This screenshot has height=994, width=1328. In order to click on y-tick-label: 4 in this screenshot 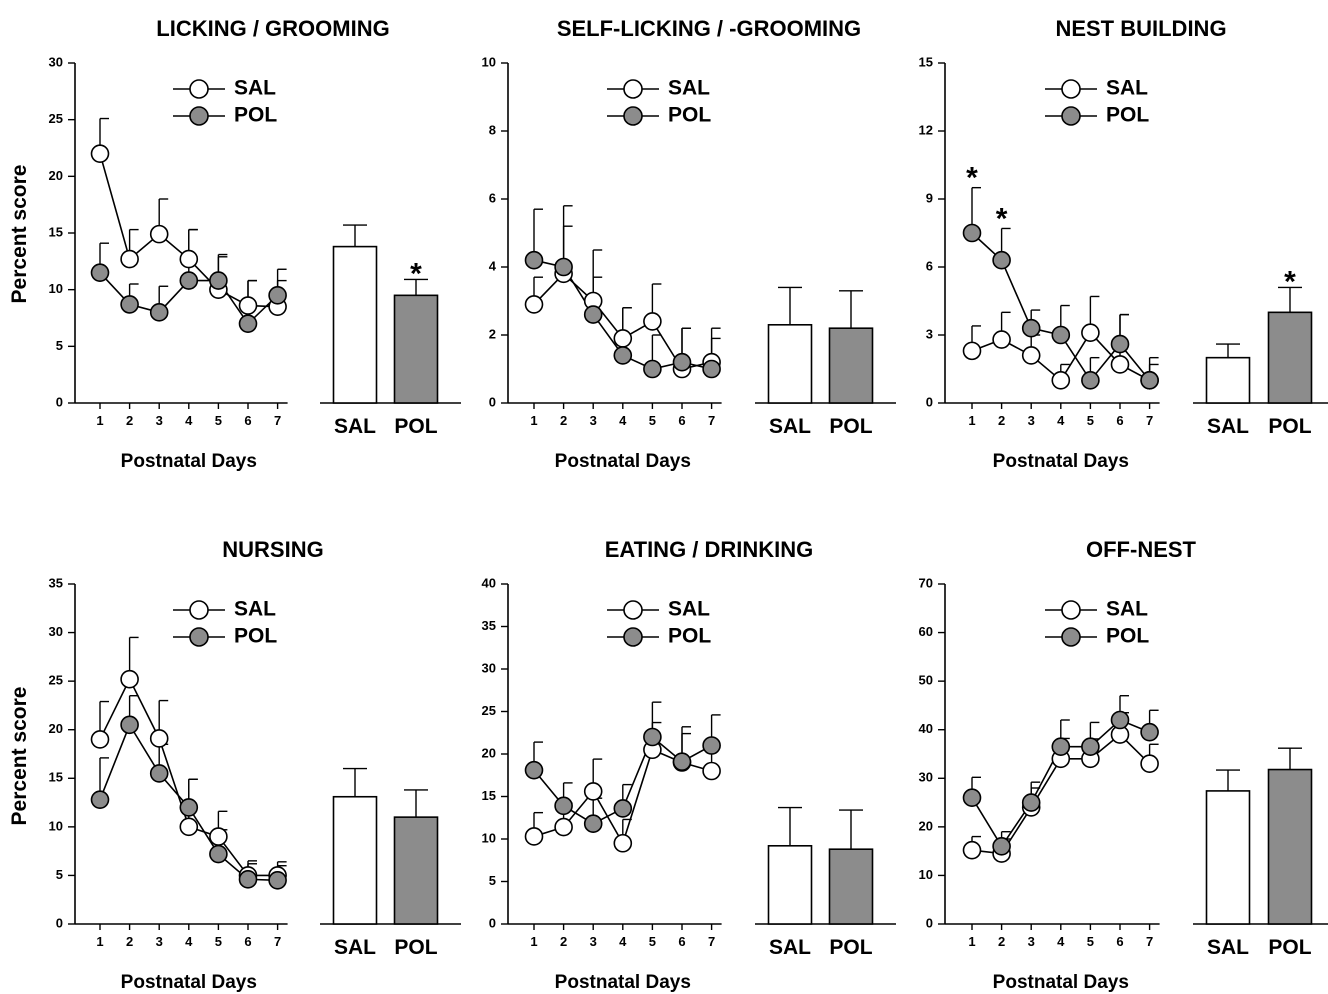, I will do `click(493, 265)`.